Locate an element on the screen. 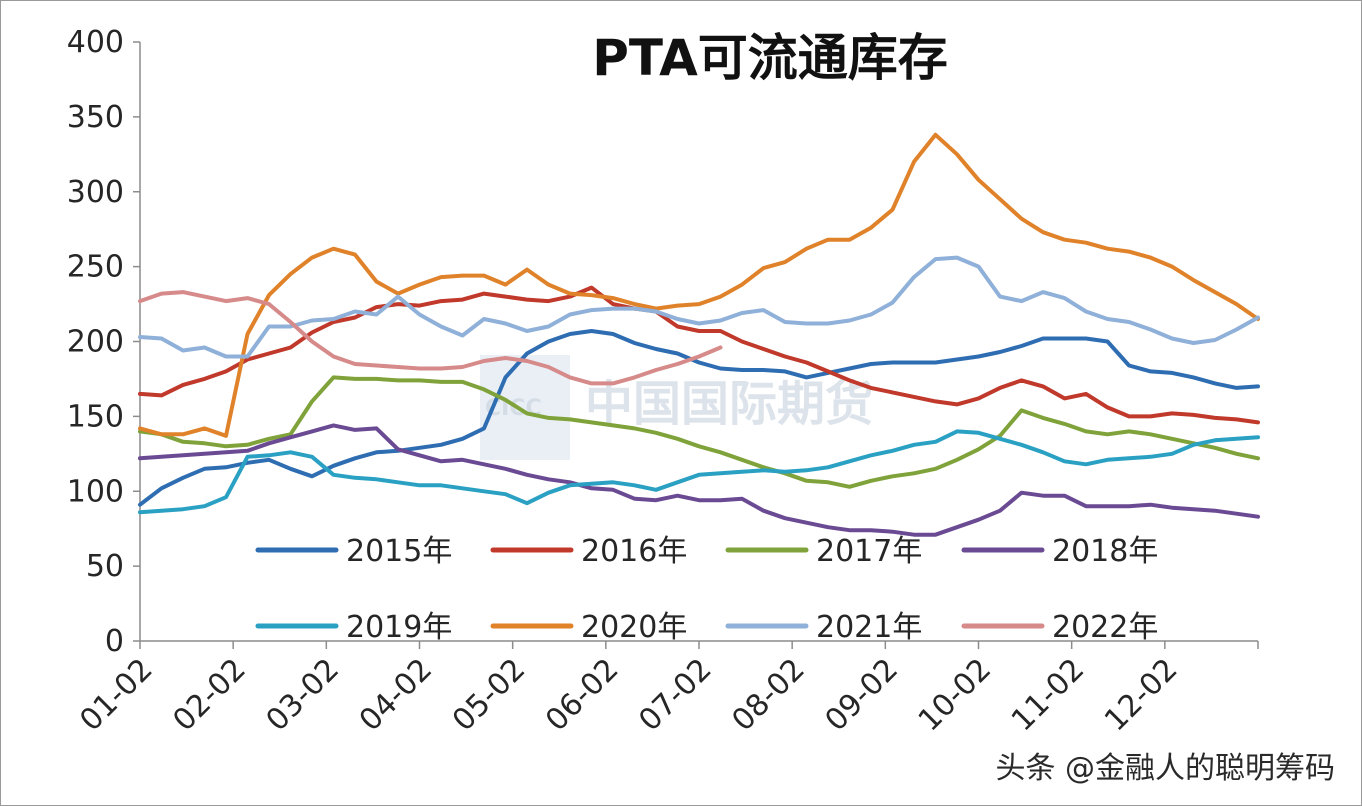  watermark-text: 中国国际期货 is located at coordinates (729, 404).